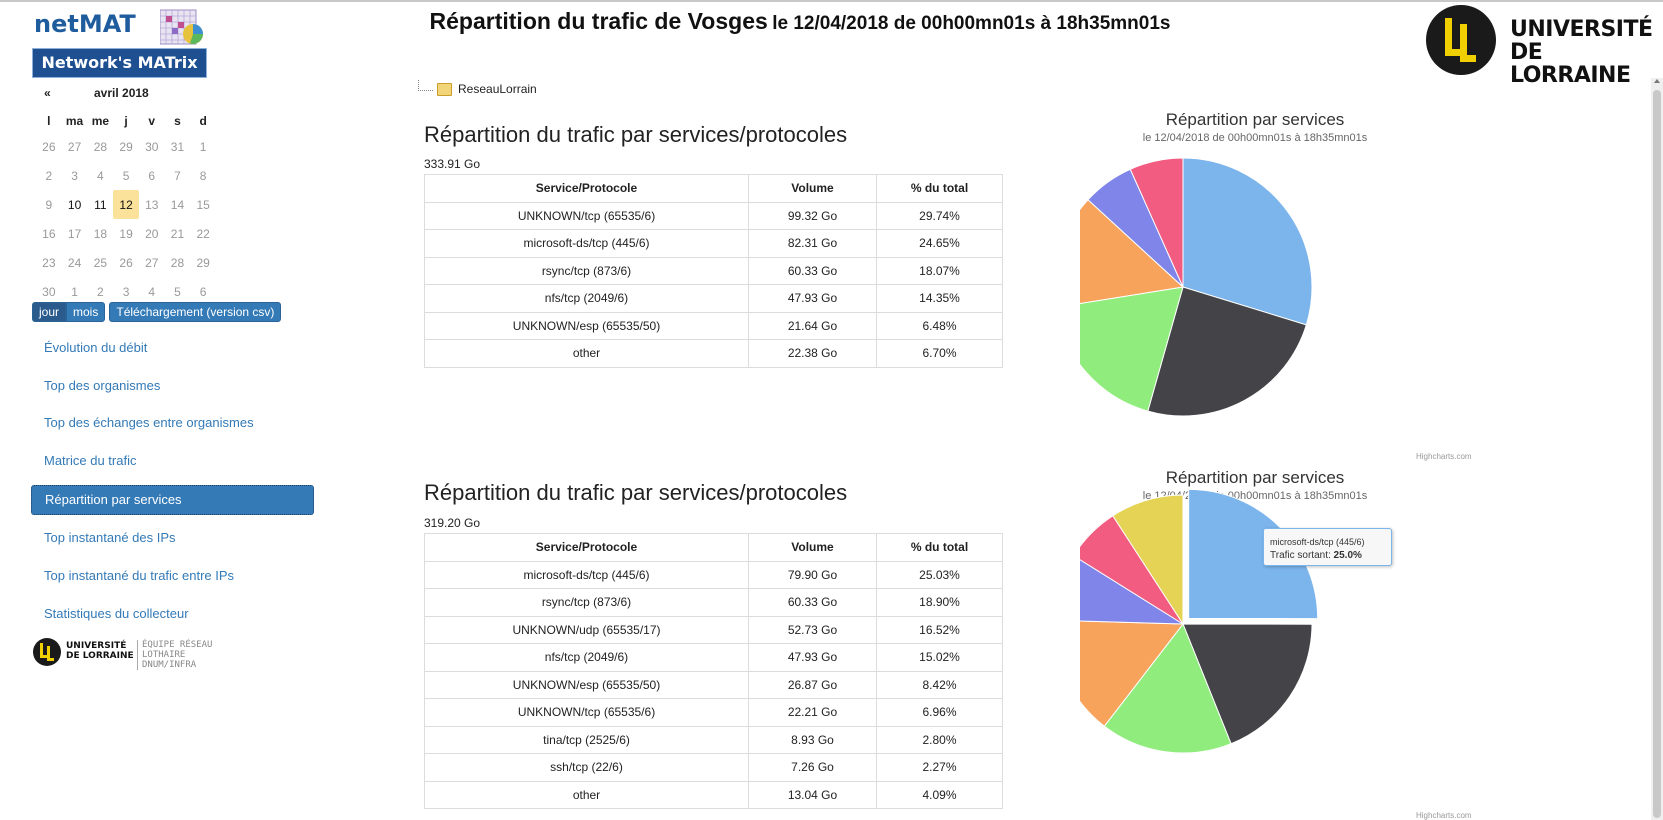 The image size is (1663, 820). Describe the element at coordinates (177, 233) in the screenshot. I see `calendar-day: 21` at that location.